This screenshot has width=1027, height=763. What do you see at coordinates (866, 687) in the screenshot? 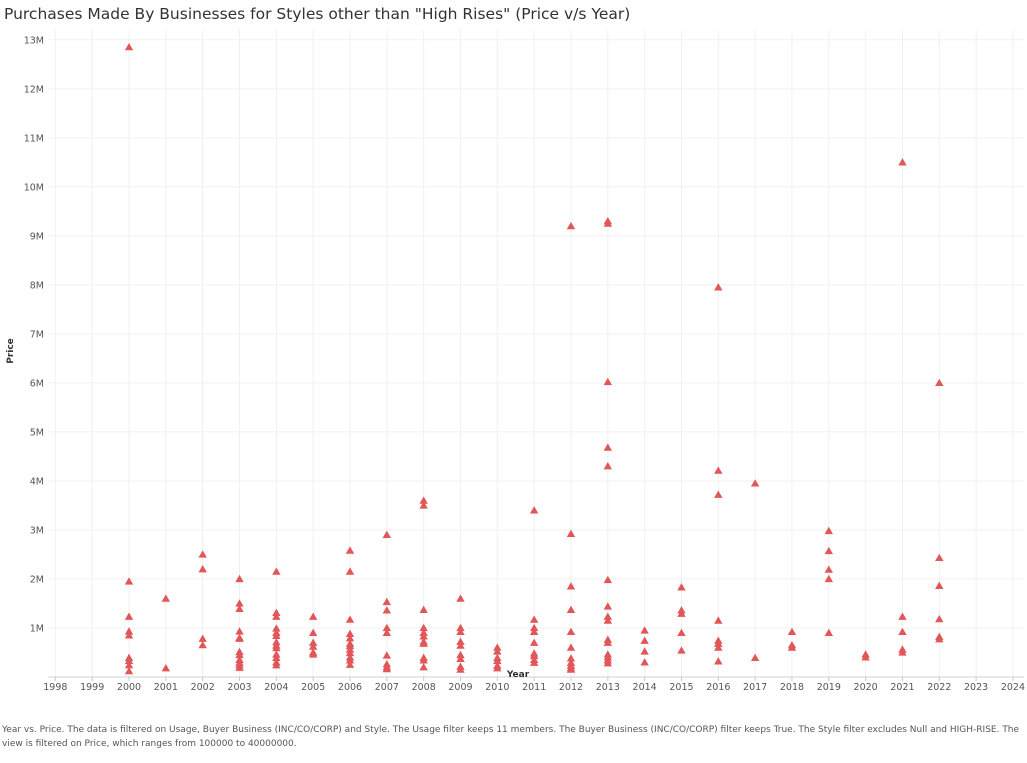
I see `x-tick-label: 2020` at bounding box center [866, 687].